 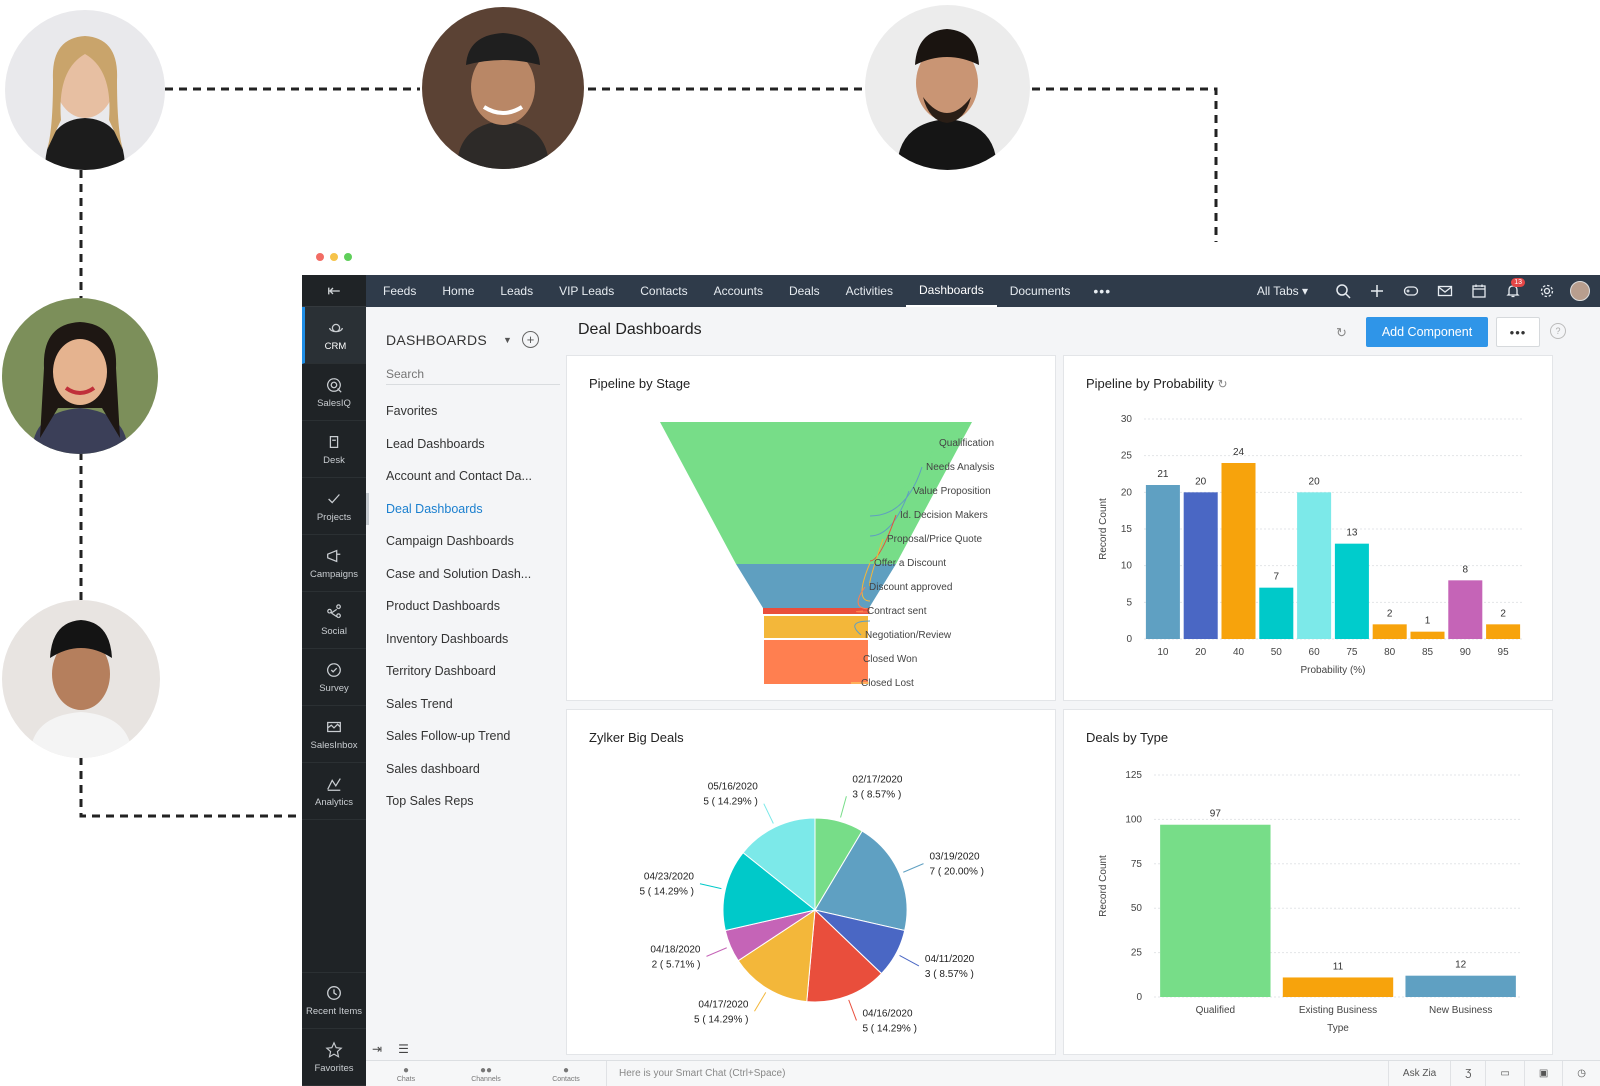 What do you see at coordinates (1418, 1073) in the screenshot?
I see `ask-zia-button: Ask Zia` at bounding box center [1418, 1073].